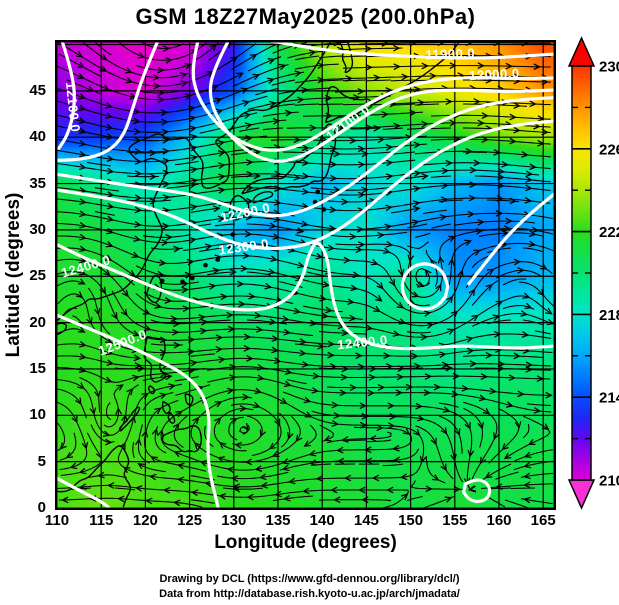 The width and height of the screenshot is (619, 605). What do you see at coordinates (278, 520) in the screenshot?
I see `x-tick-label: 135` at bounding box center [278, 520].